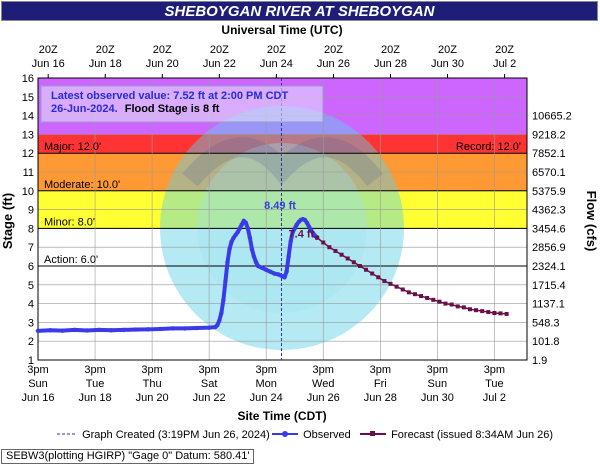  I want to click on peak-annotation: 7.4 ft, so click(302, 235).